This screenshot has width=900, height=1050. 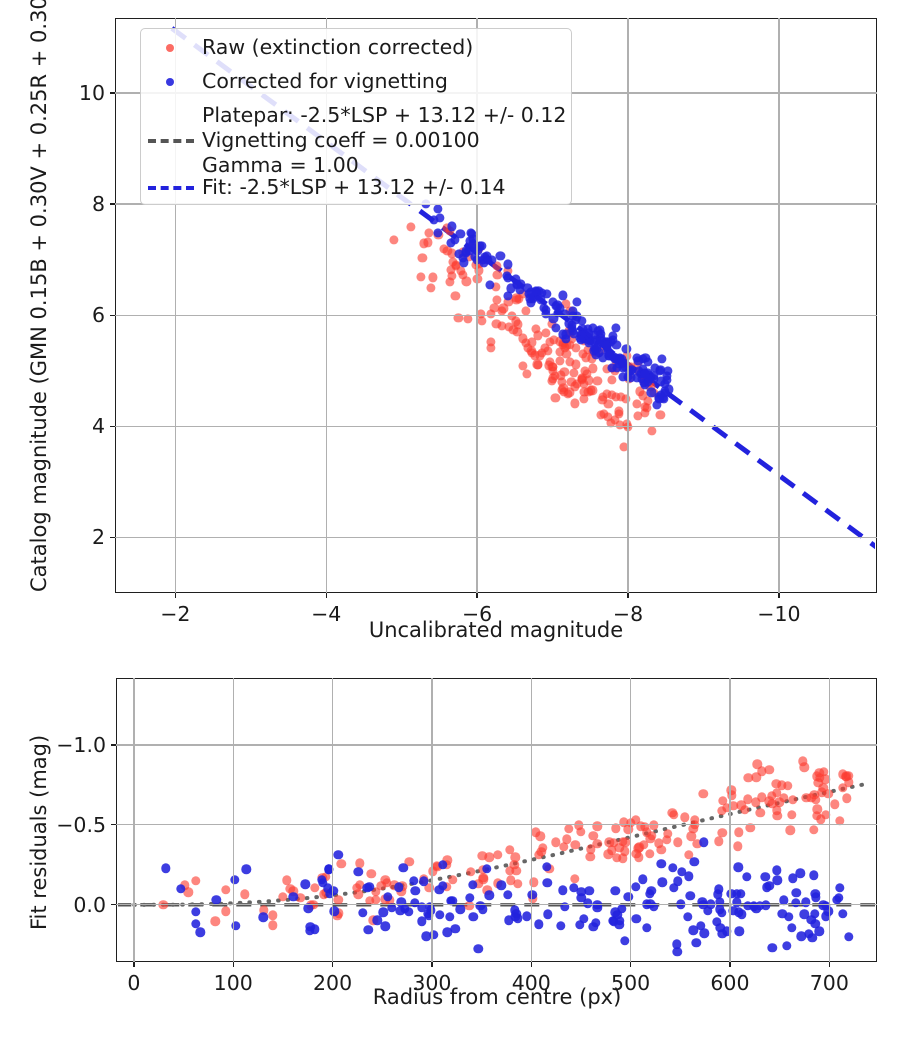 I want to click on x-tick-label: 100, so click(x=233, y=983).